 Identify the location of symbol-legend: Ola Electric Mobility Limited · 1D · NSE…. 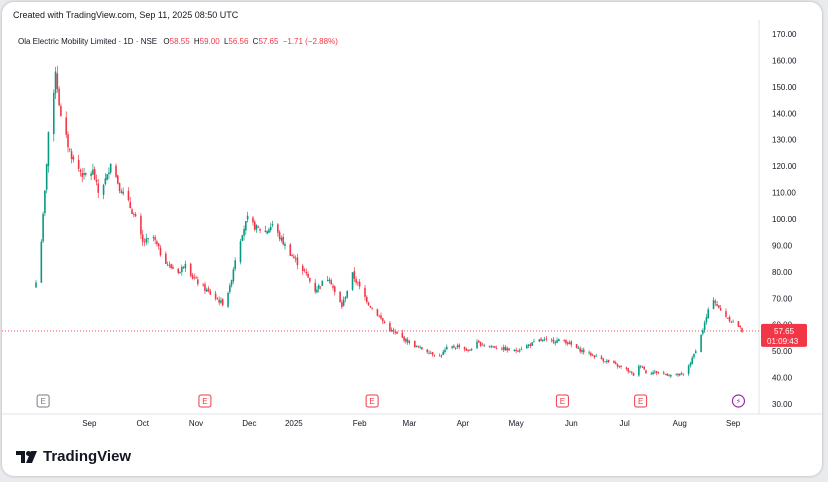
(178, 41).